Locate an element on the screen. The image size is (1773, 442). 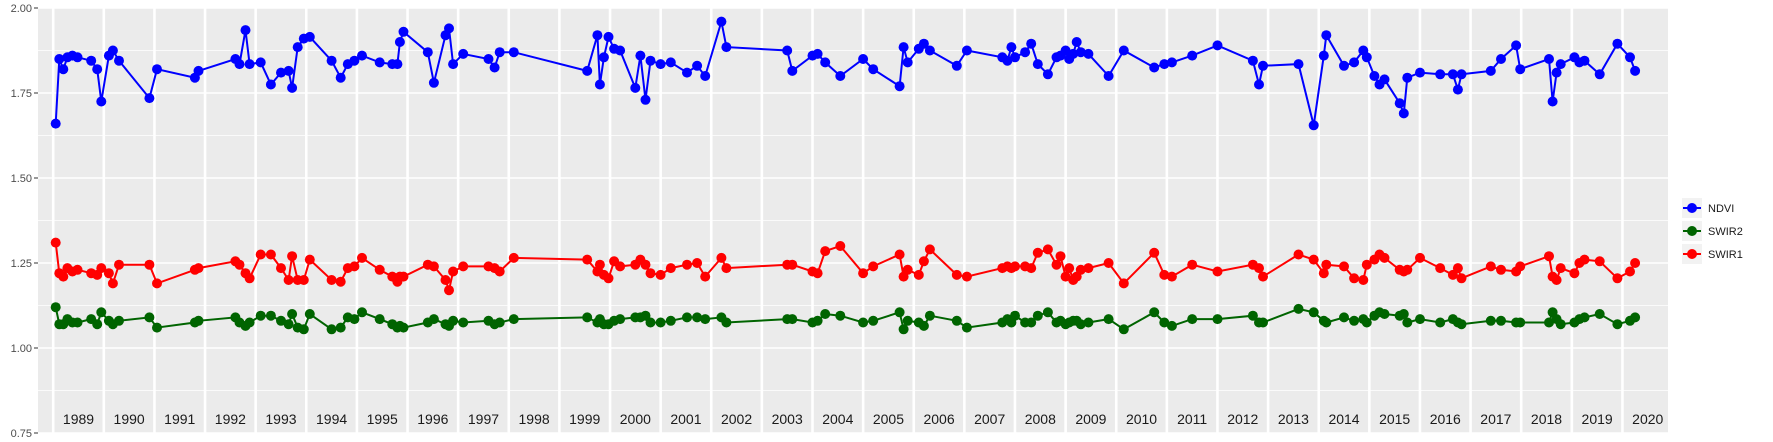
legend: NDVI SWIR2 SWIR1 is located at coordinates (1712, 231).